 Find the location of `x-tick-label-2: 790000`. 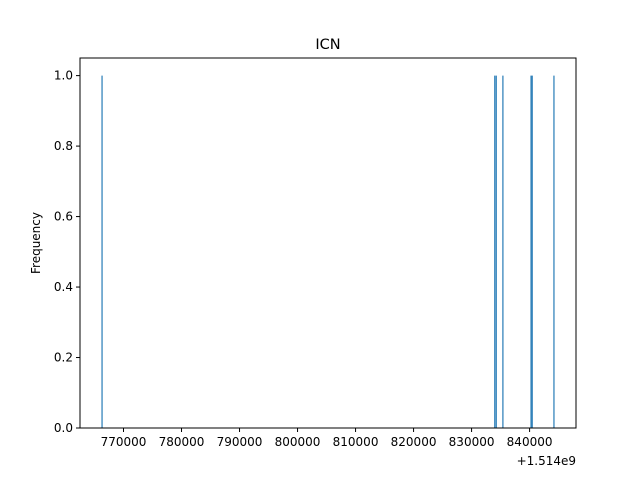

x-tick-label-2: 790000 is located at coordinates (240, 442).